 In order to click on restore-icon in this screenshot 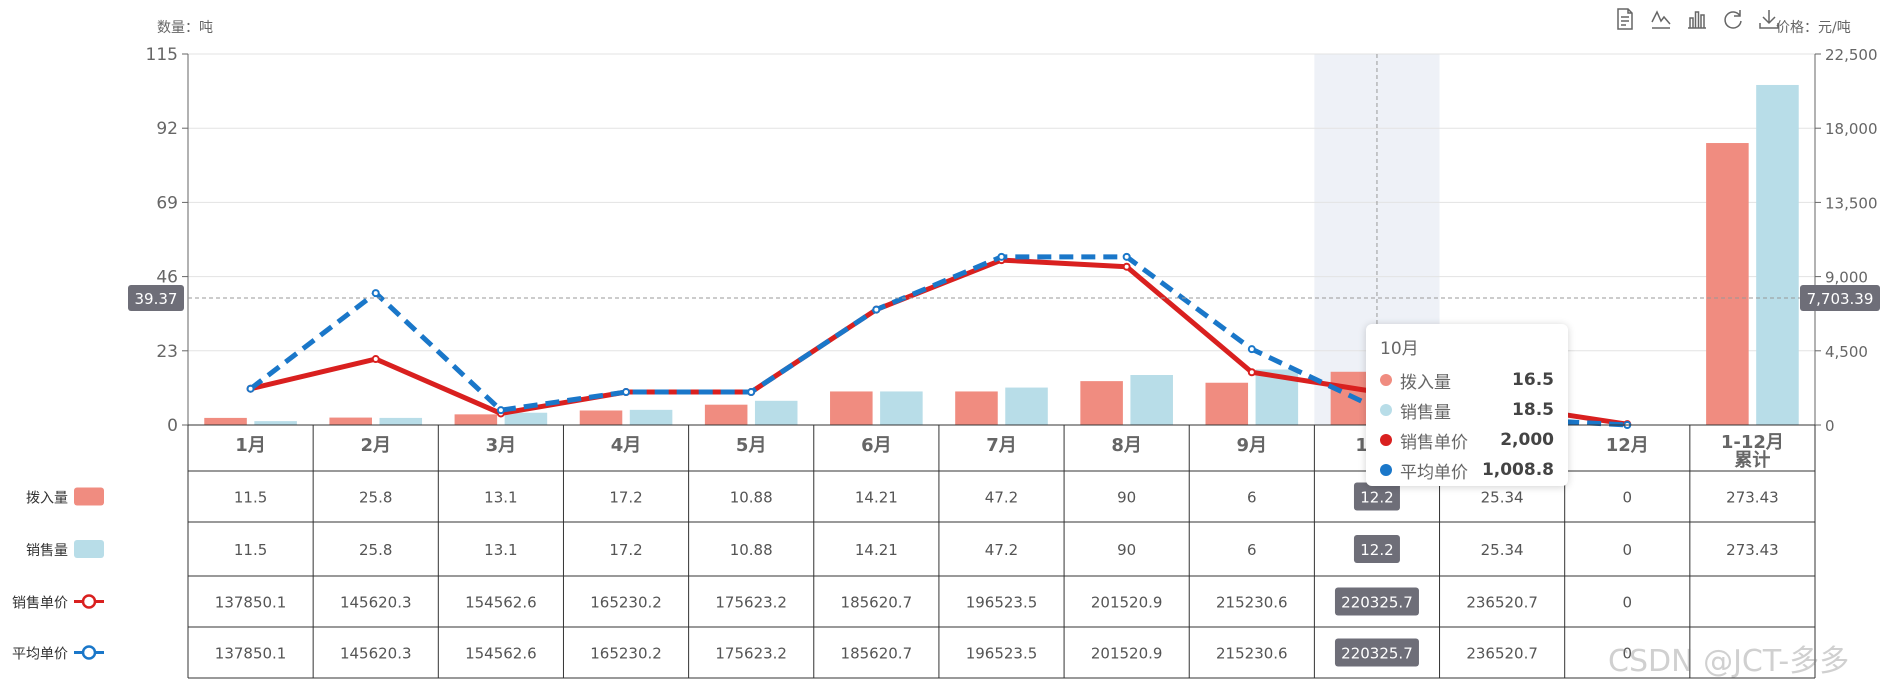, I will do `click(1733, 19)`.